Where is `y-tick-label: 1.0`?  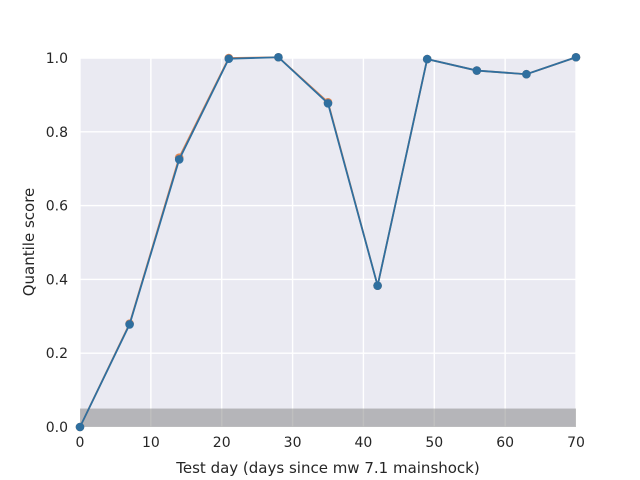
y-tick-label: 1.0 is located at coordinates (57, 59).